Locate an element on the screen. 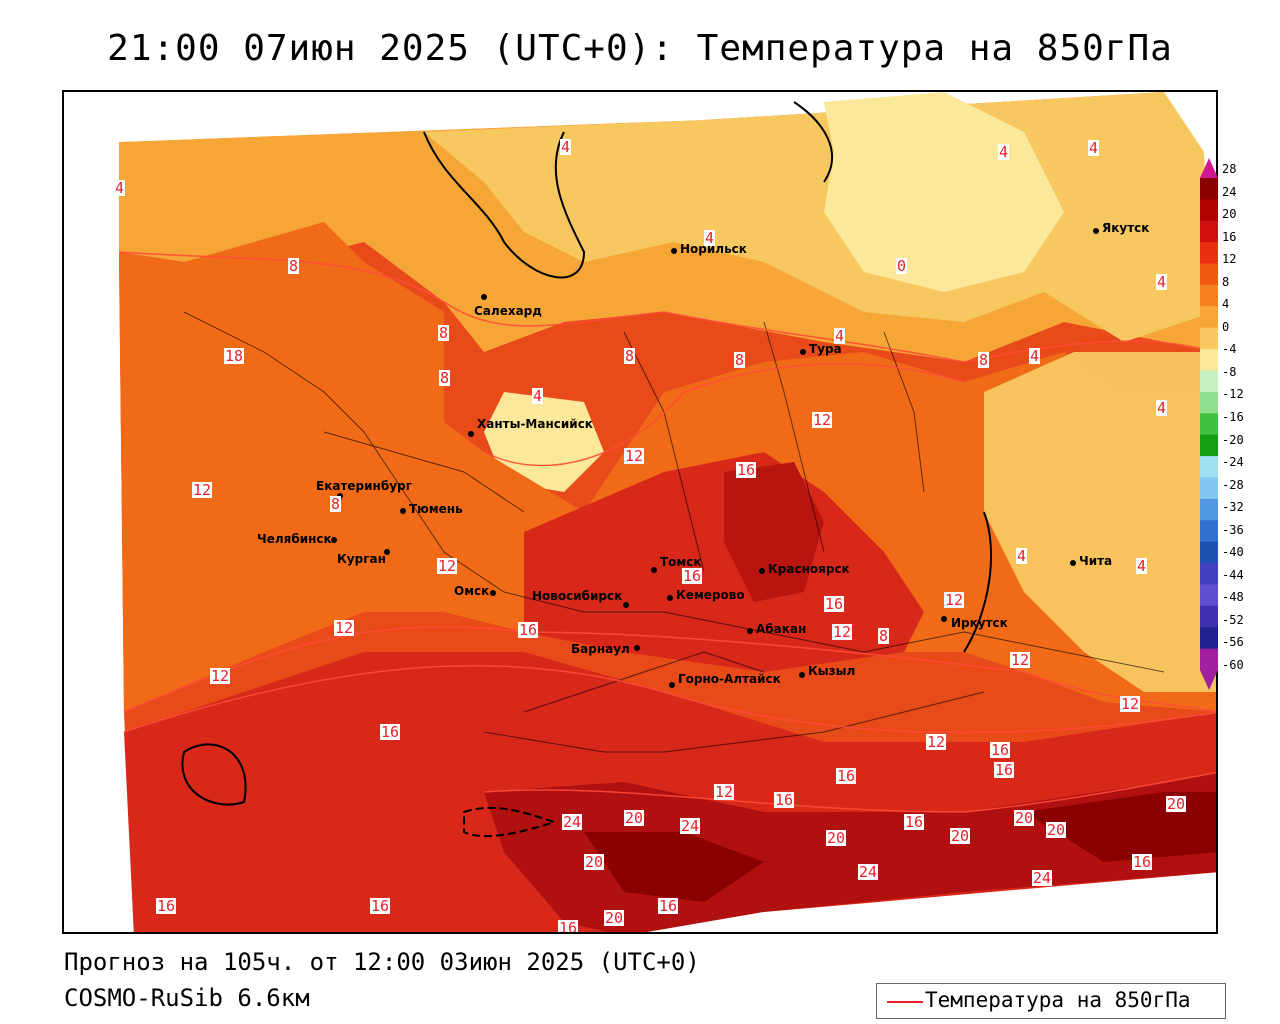  colorbar-tick-label: 8 is located at coordinates (1226, 281).